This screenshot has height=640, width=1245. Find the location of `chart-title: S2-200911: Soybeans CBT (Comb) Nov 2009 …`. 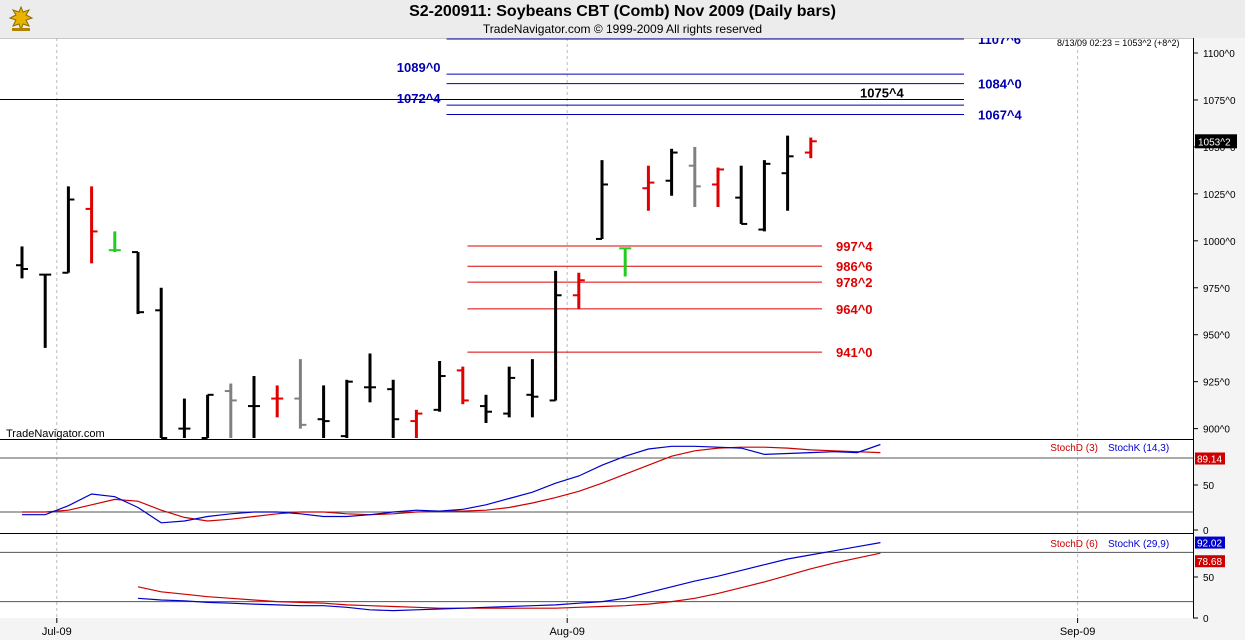

chart-title: S2-200911: Soybeans CBT (Comb) Nov 2009 … is located at coordinates (622, 11).